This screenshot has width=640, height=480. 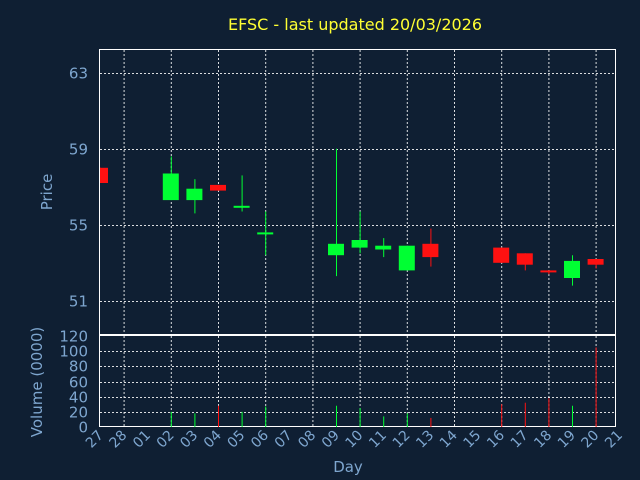 What do you see at coordinates (520, 440) in the screenshot?
I see `x-tick-label: 17` at bounding box center [520, 440].